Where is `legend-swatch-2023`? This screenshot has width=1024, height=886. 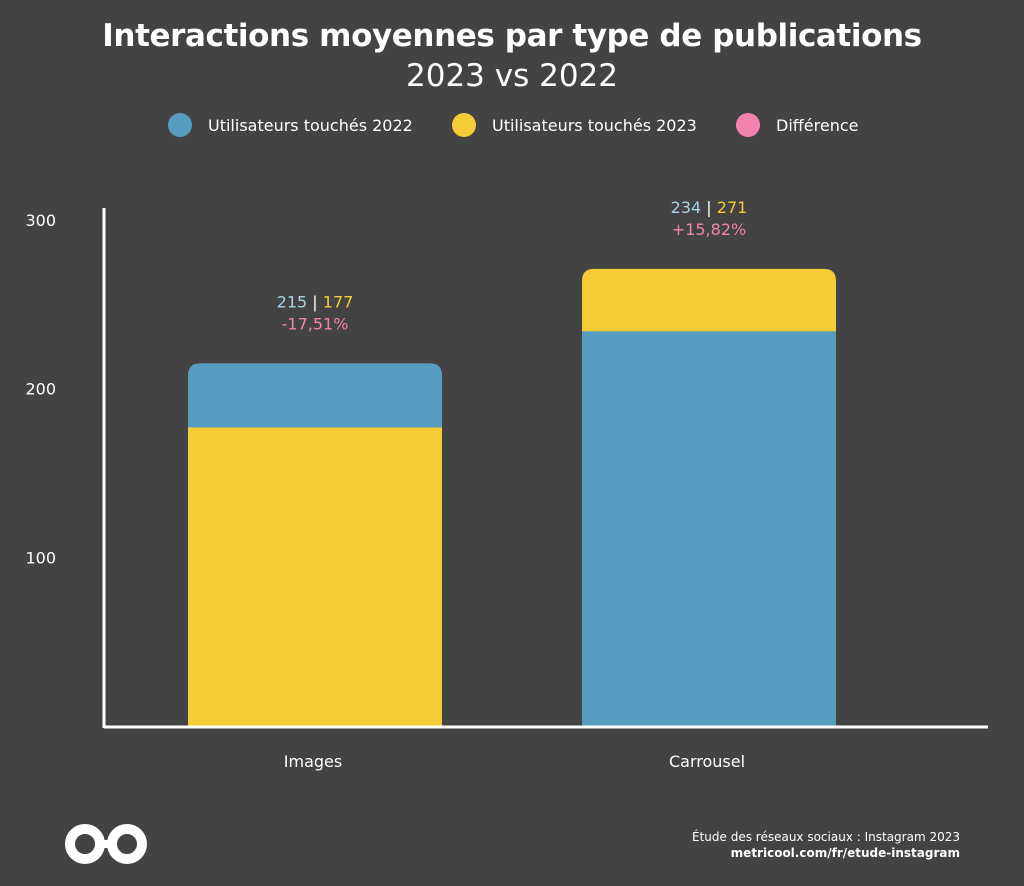
legend-swatch-2023 is located at coordinates (464, 125).